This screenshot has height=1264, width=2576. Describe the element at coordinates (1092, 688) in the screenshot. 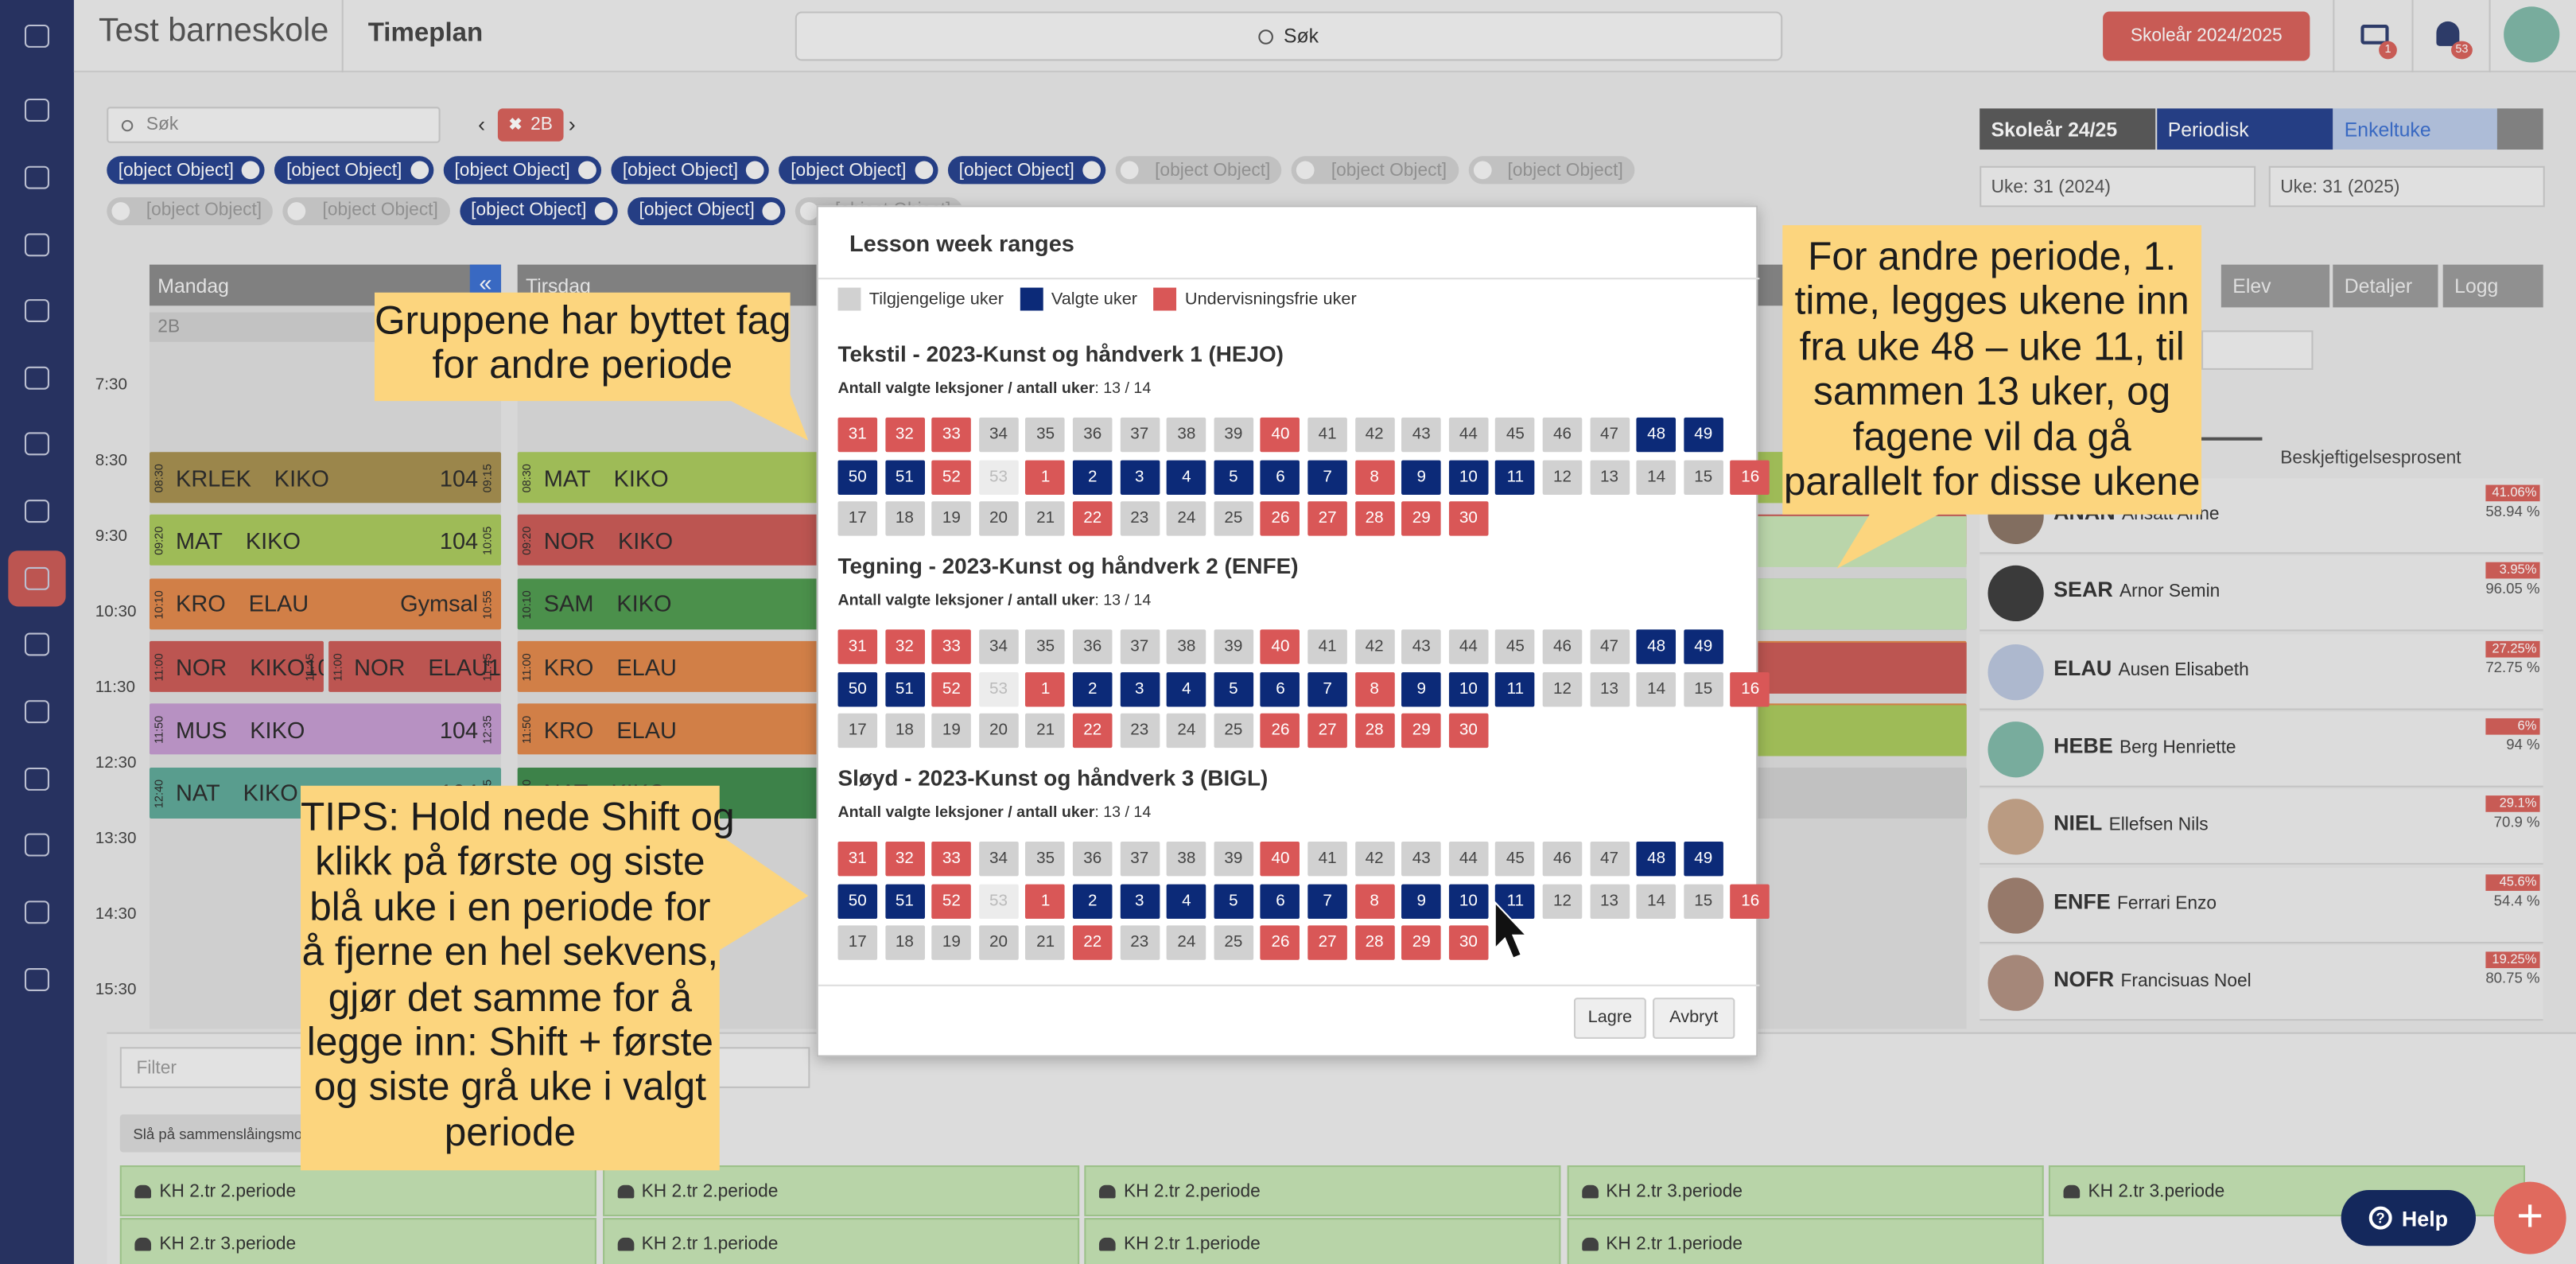

I see `week-box: 2` at that location.